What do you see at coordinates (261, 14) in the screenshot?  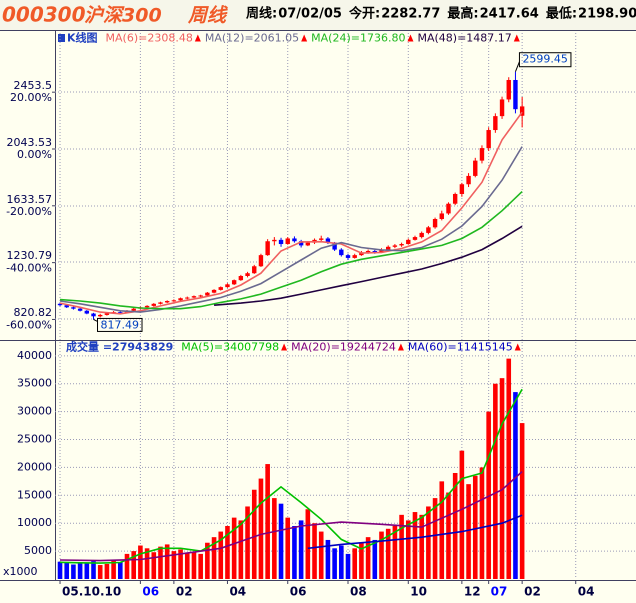 I see `info-label: 周线:` at bounding box center [261, 14].